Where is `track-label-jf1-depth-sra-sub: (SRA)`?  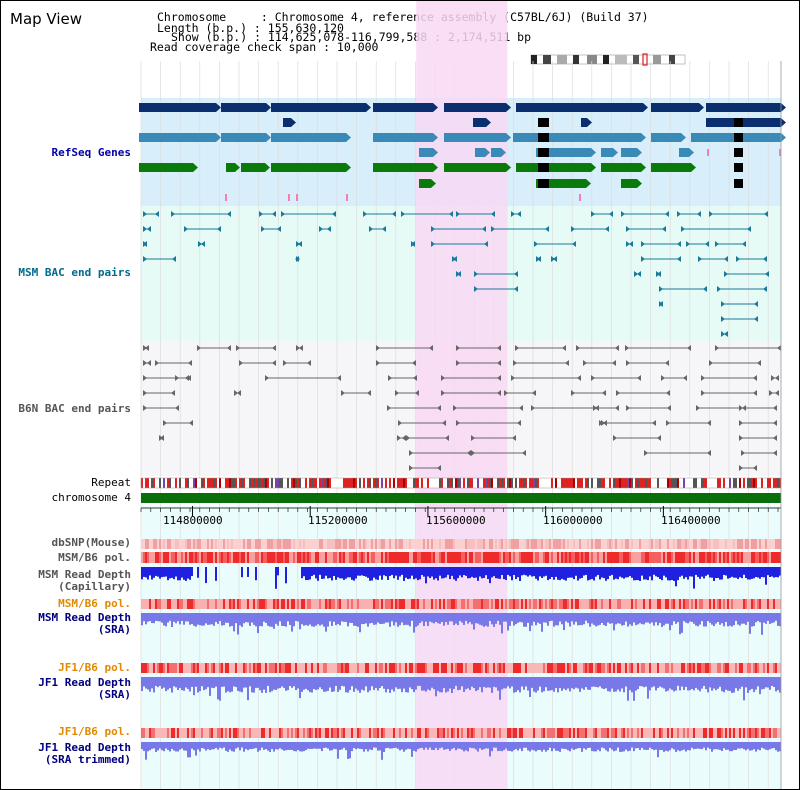 track-label-jf1-depth-sra-sub: (SRA) is located at coordinates (114, 694).